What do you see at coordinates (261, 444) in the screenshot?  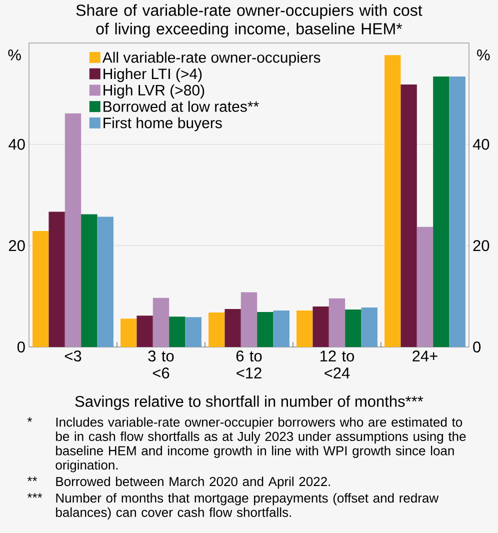 I see `text: Includes variable-rate owner-occupier borrowers who are estimated to be in cash flow shortfalls as at July 2023 under assumptions using the baseline HEM and income growth in line with WPI growth since loan origination.` at bounding box center [261, 444].